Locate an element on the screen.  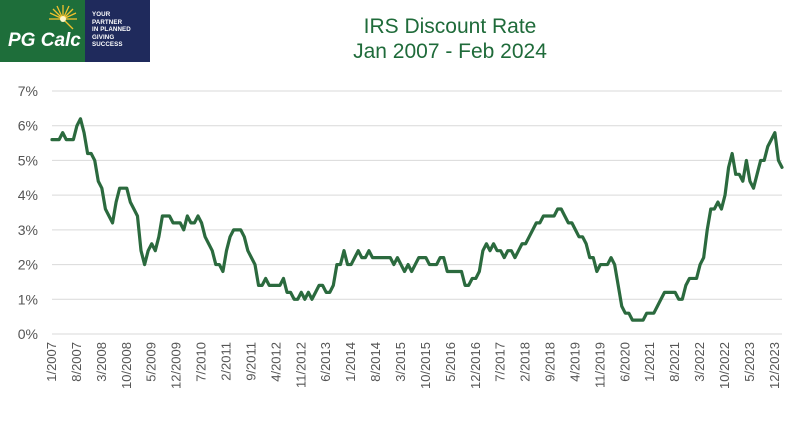
chart-subtitle: Jan 2007 - Feb 2024 is located at coordinates (450, 51).